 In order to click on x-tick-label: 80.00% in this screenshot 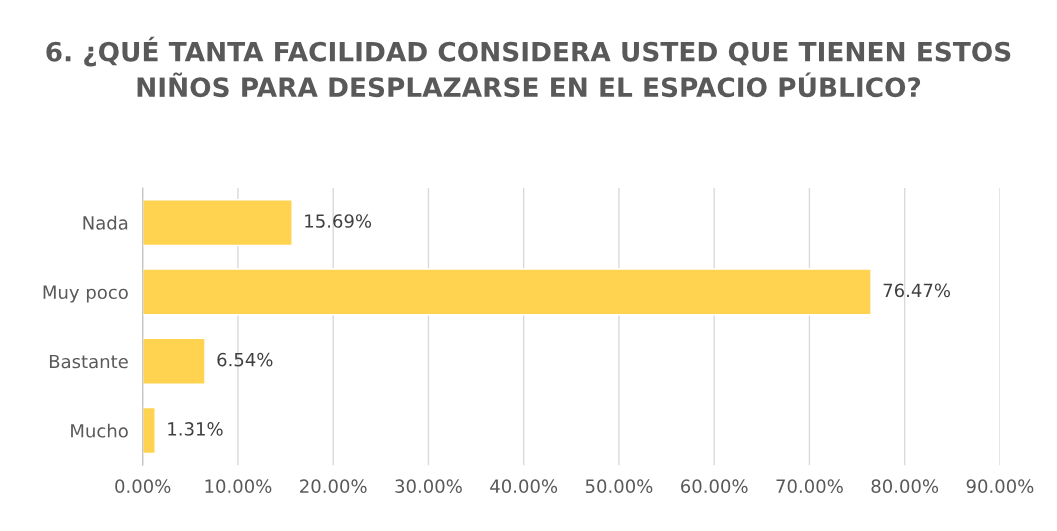, I will do `click(905, 486)`.